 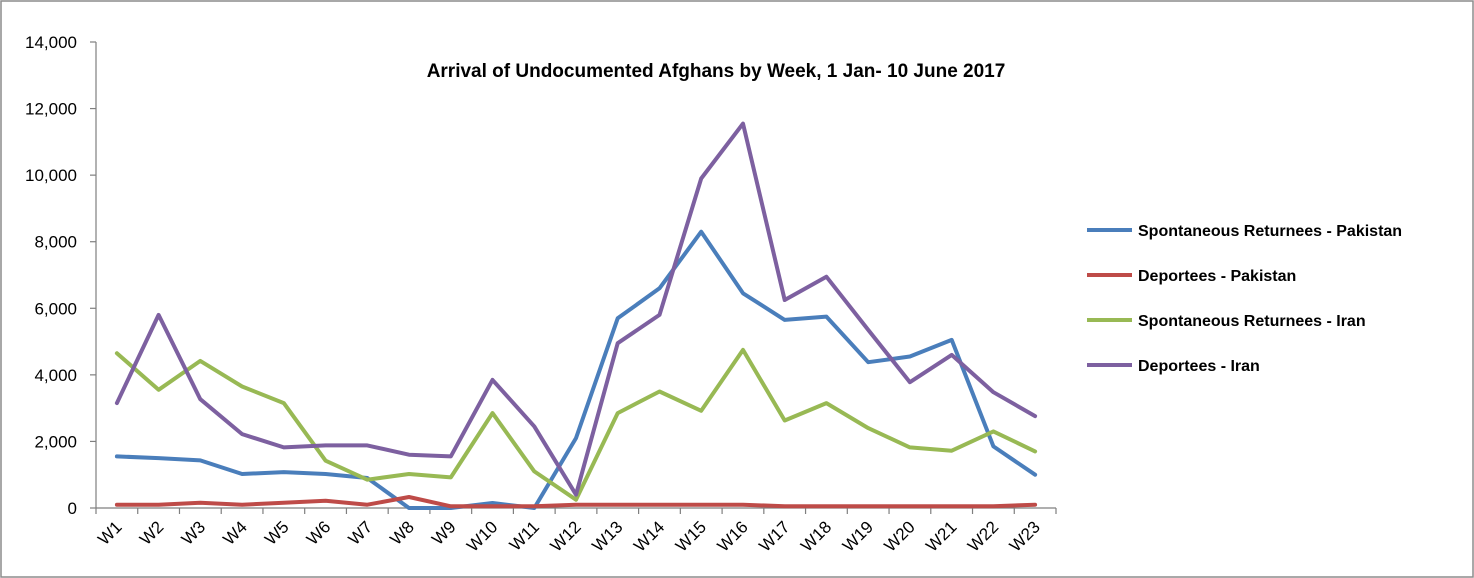 What do you see at coordinates (55, 441) in the screenshot?
I see `y-tick-label: 2,000` at bounding box center [55, 441].